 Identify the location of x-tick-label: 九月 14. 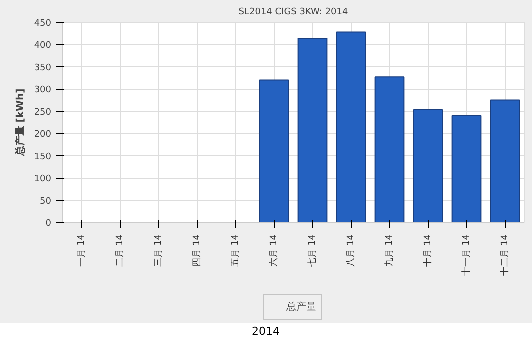
(389, 250).